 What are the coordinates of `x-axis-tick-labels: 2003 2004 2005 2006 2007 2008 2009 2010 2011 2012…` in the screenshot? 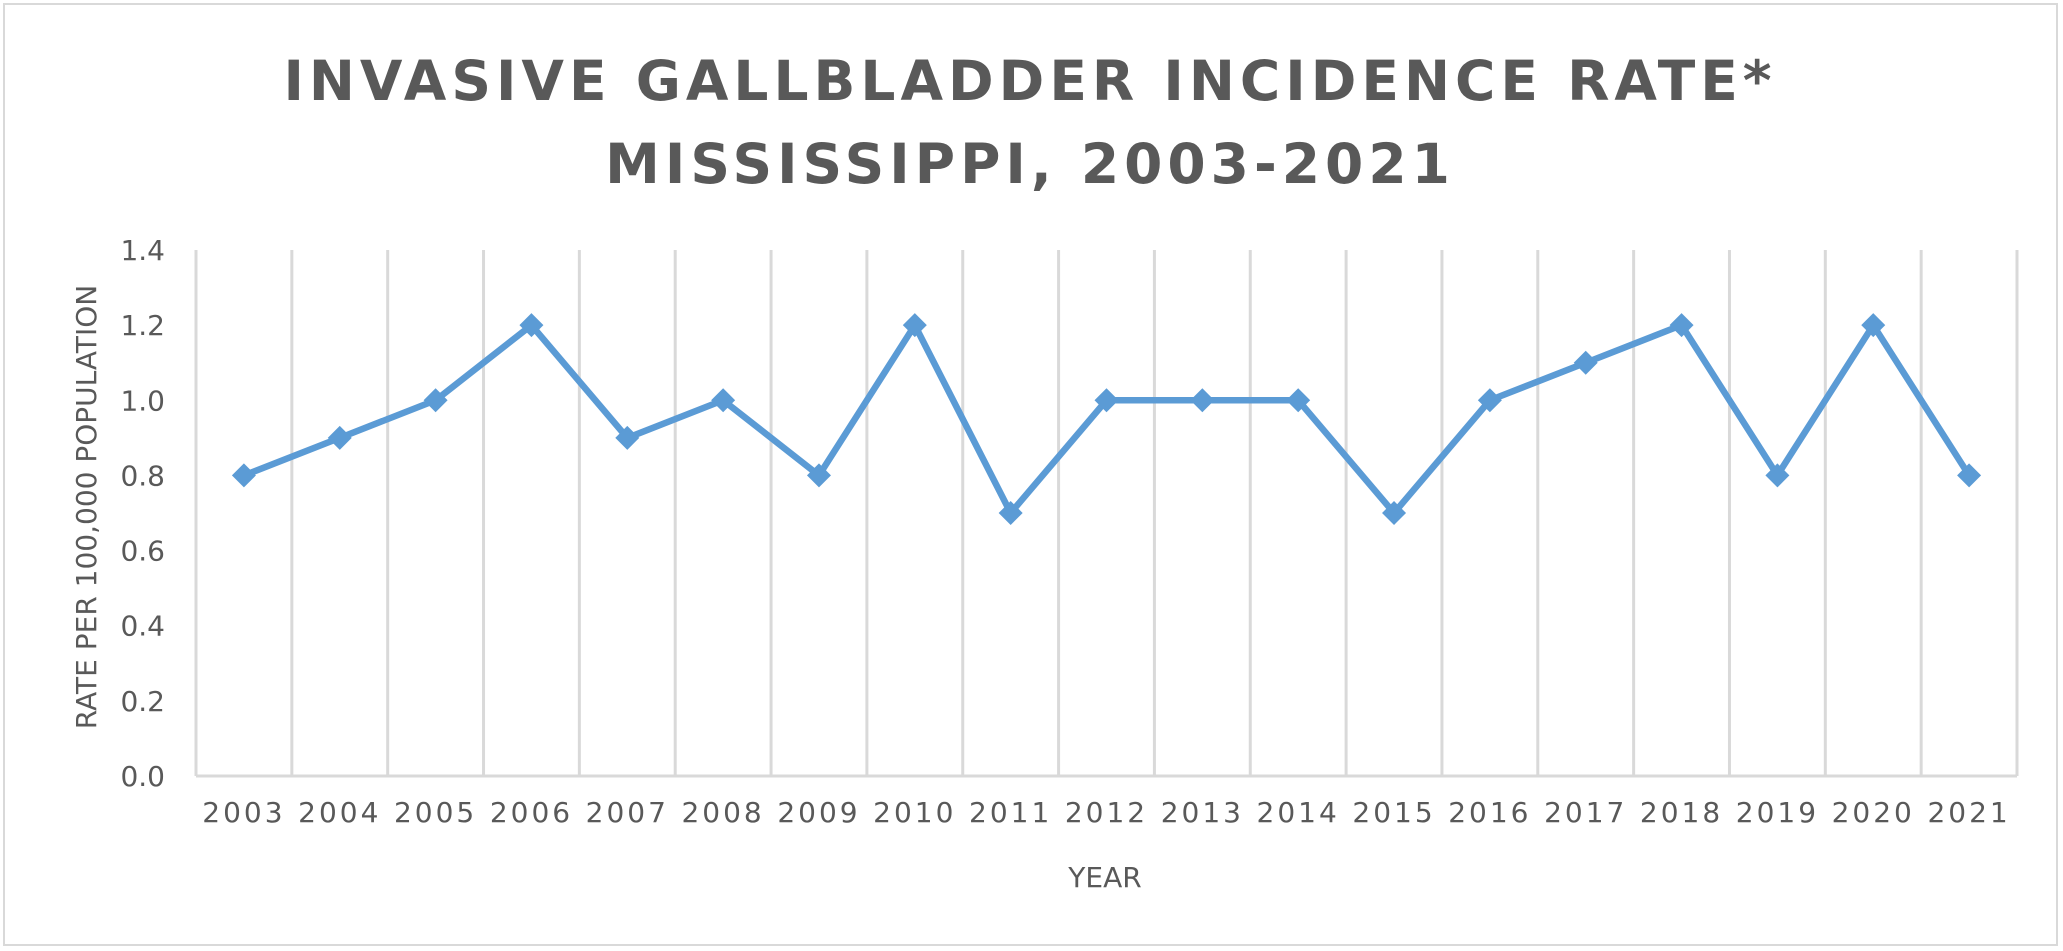 It's located at (1106, 812).